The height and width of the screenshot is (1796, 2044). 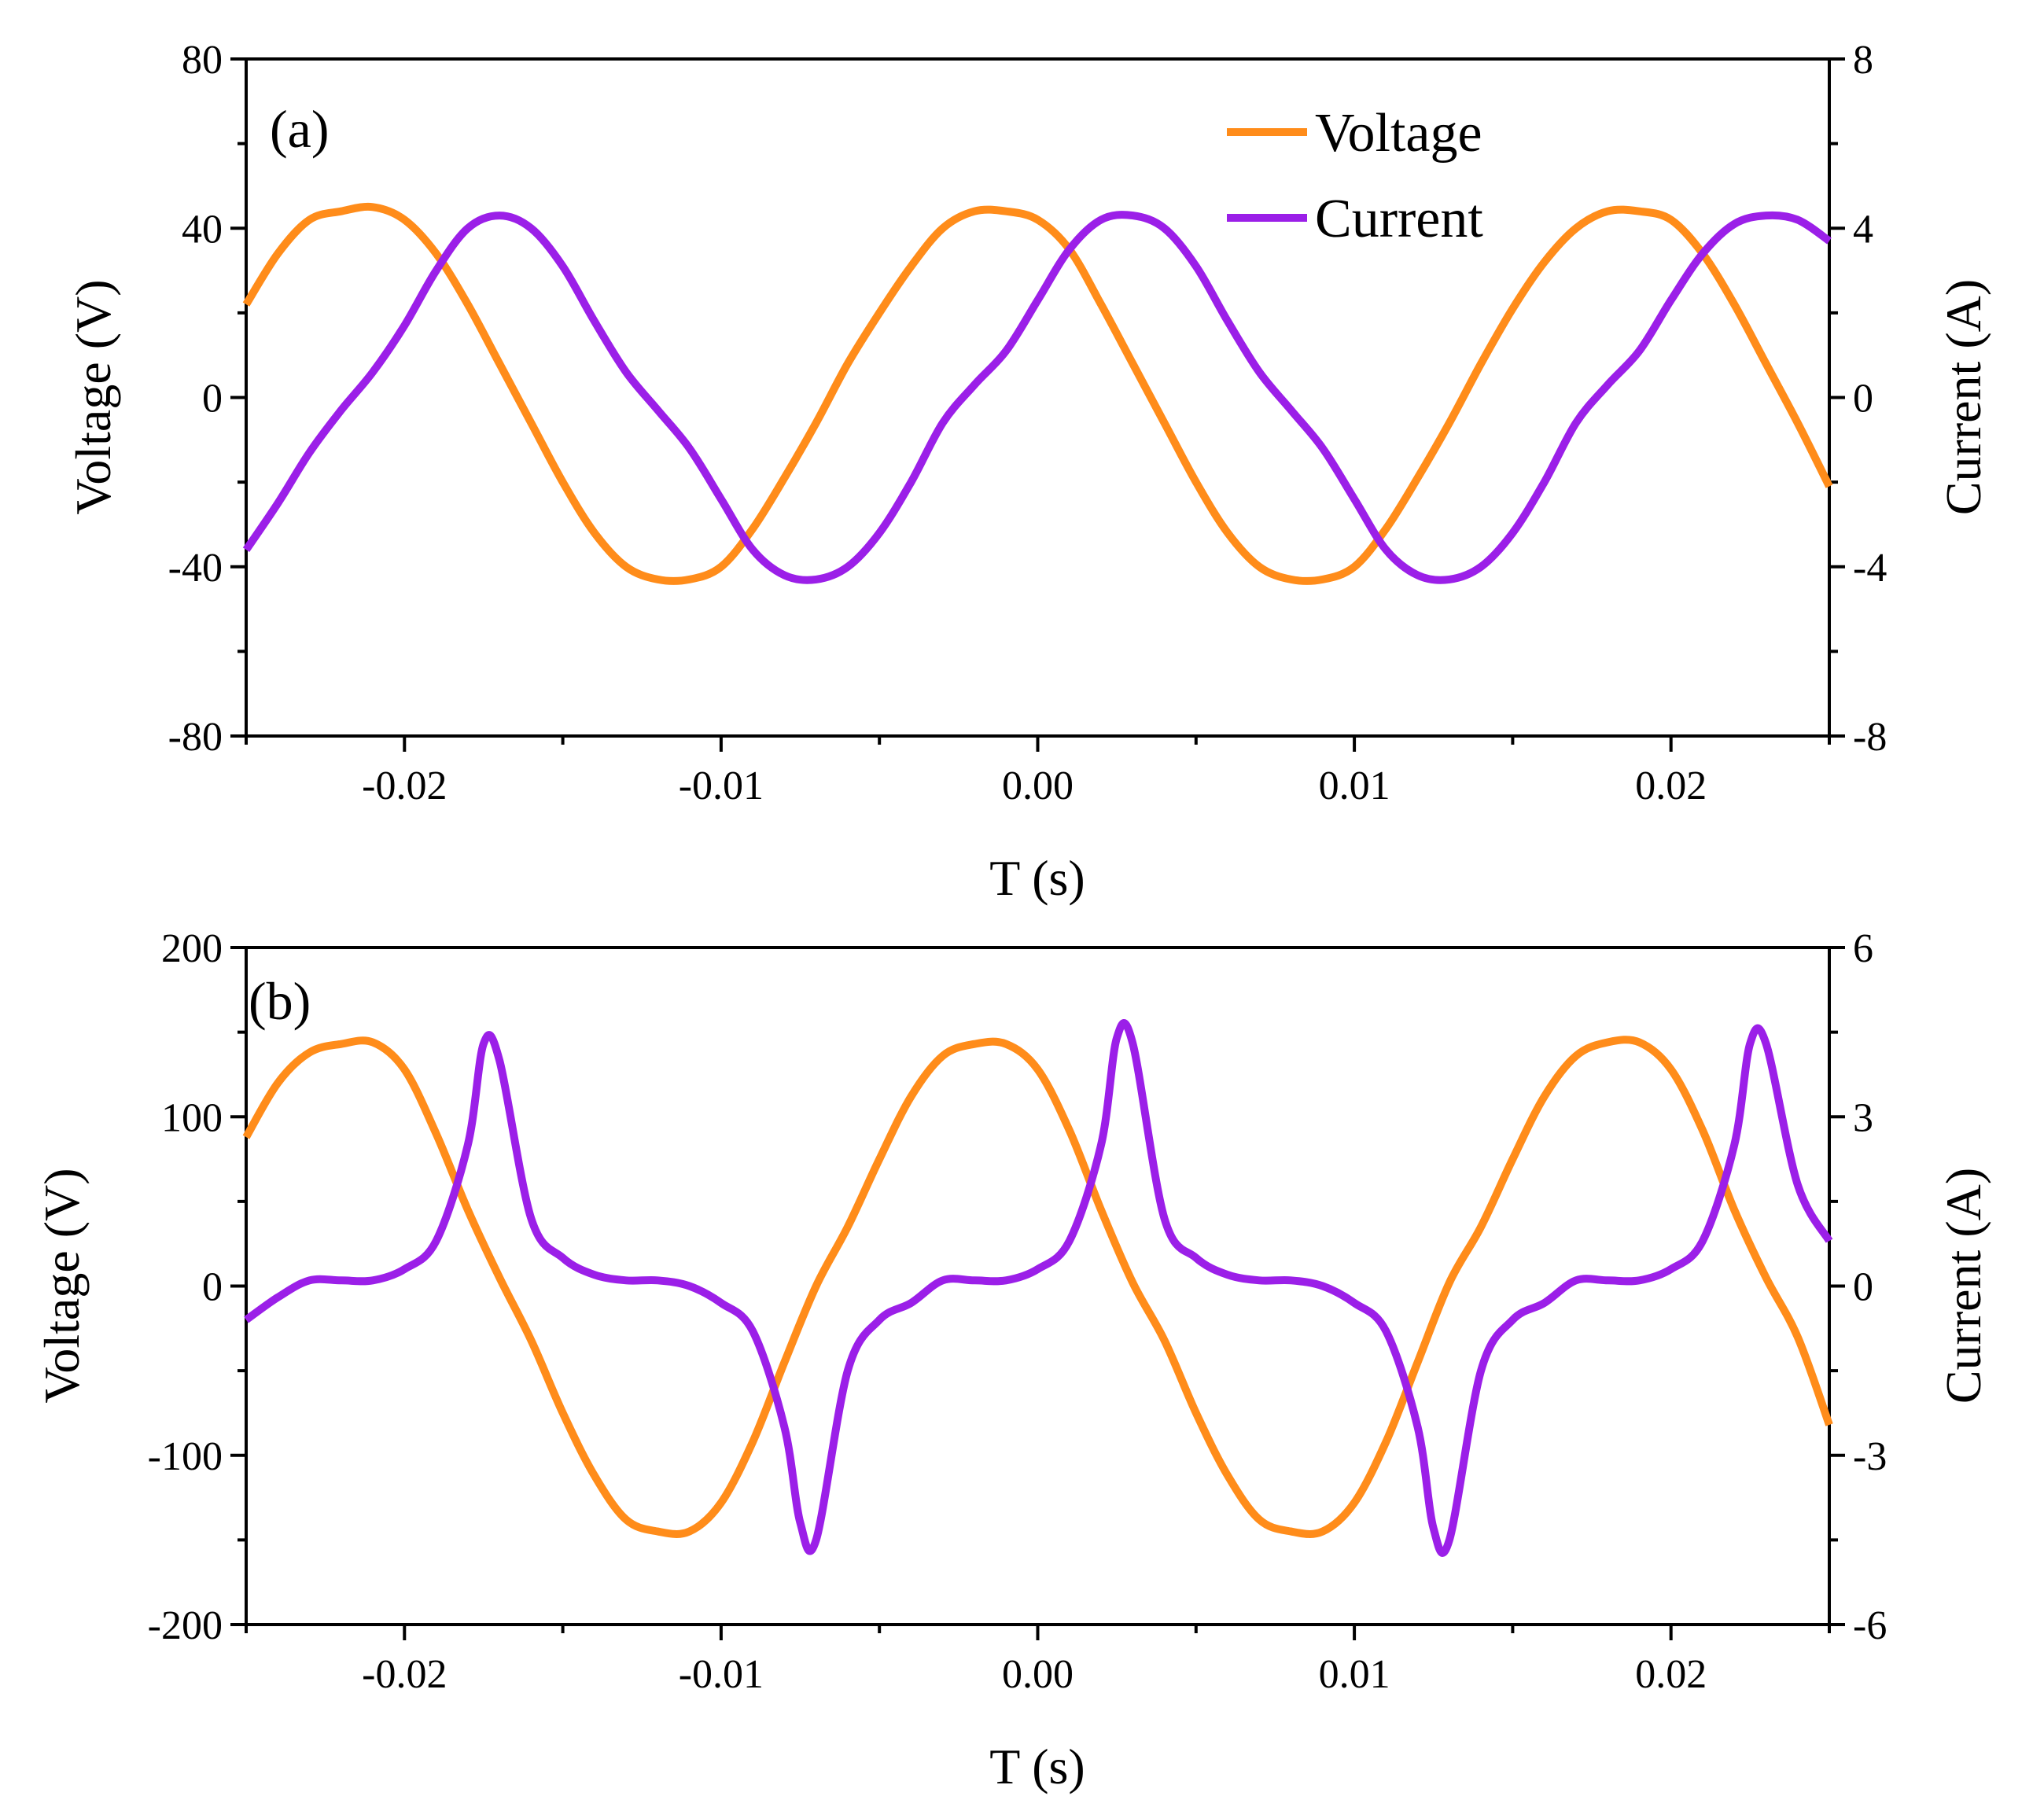 What do you see at coordinates (62, 1285) in the screenshot?
I see `left-y-axis-title-b: Voltage (V)` at bounding box center [62, 1285].